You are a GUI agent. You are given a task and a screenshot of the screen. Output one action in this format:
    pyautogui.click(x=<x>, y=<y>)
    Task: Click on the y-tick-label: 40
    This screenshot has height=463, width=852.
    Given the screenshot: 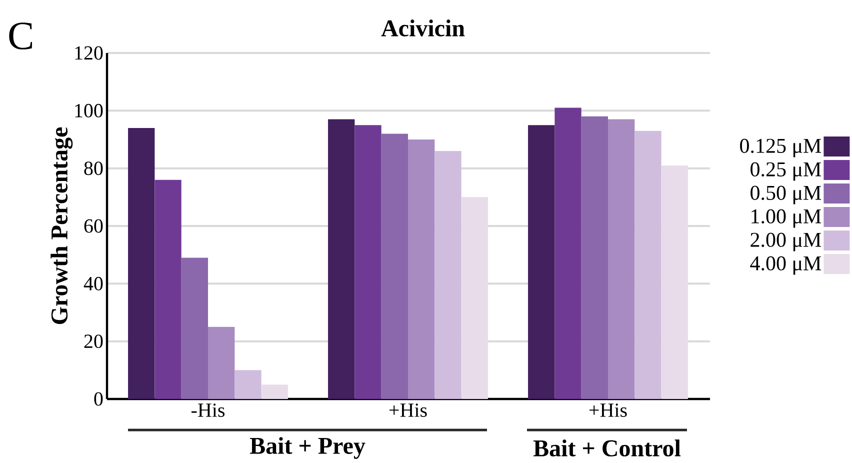 What is the action you would take?
    pyautogui.click(x=93, y=283)
    